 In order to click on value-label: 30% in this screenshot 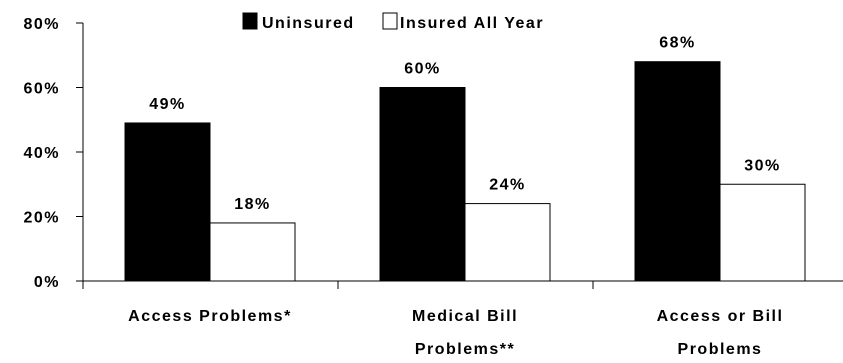, I will do `click(762, 165)`.